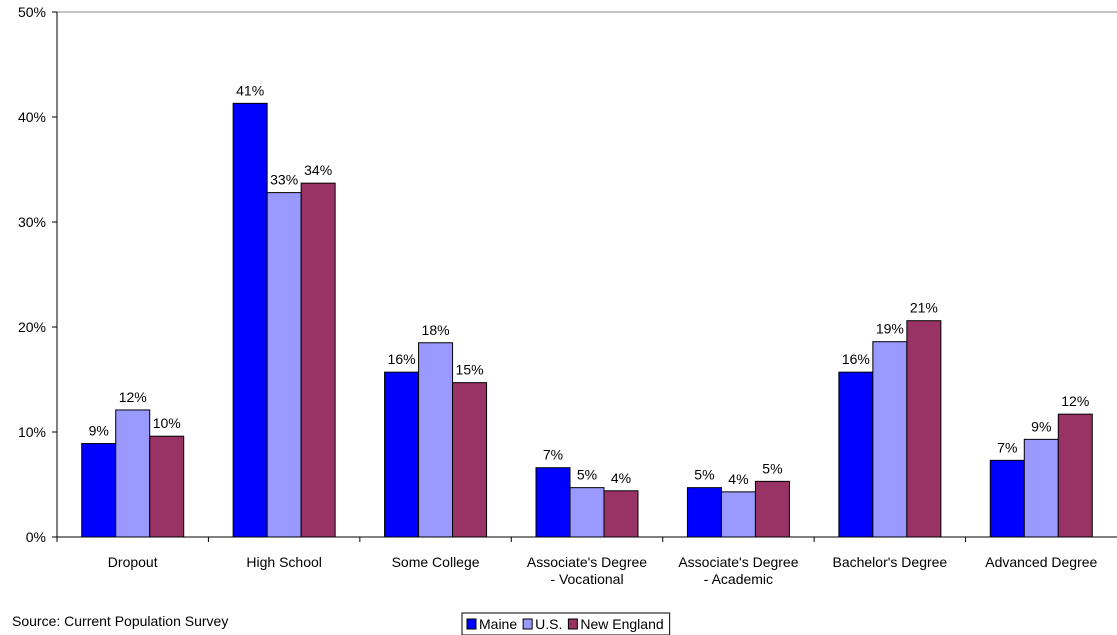 The width and height of the screenshot is (1117, 635). I want to click on value-label: 19%, so click(890, 329).